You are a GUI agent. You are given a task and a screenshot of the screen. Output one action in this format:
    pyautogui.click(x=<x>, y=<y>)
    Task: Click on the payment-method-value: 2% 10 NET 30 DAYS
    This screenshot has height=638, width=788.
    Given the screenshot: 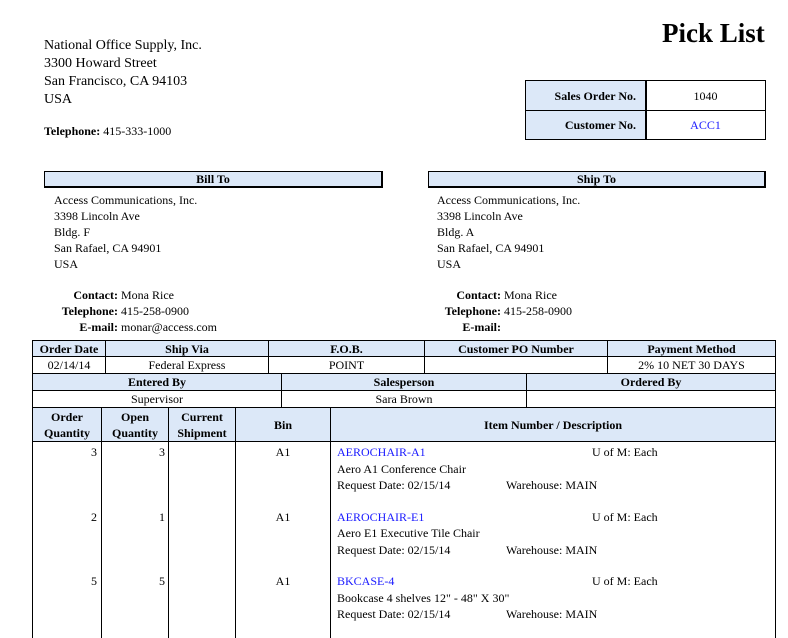 What is the action you would take?
    pyautogui.click(x=691, y=365)
    